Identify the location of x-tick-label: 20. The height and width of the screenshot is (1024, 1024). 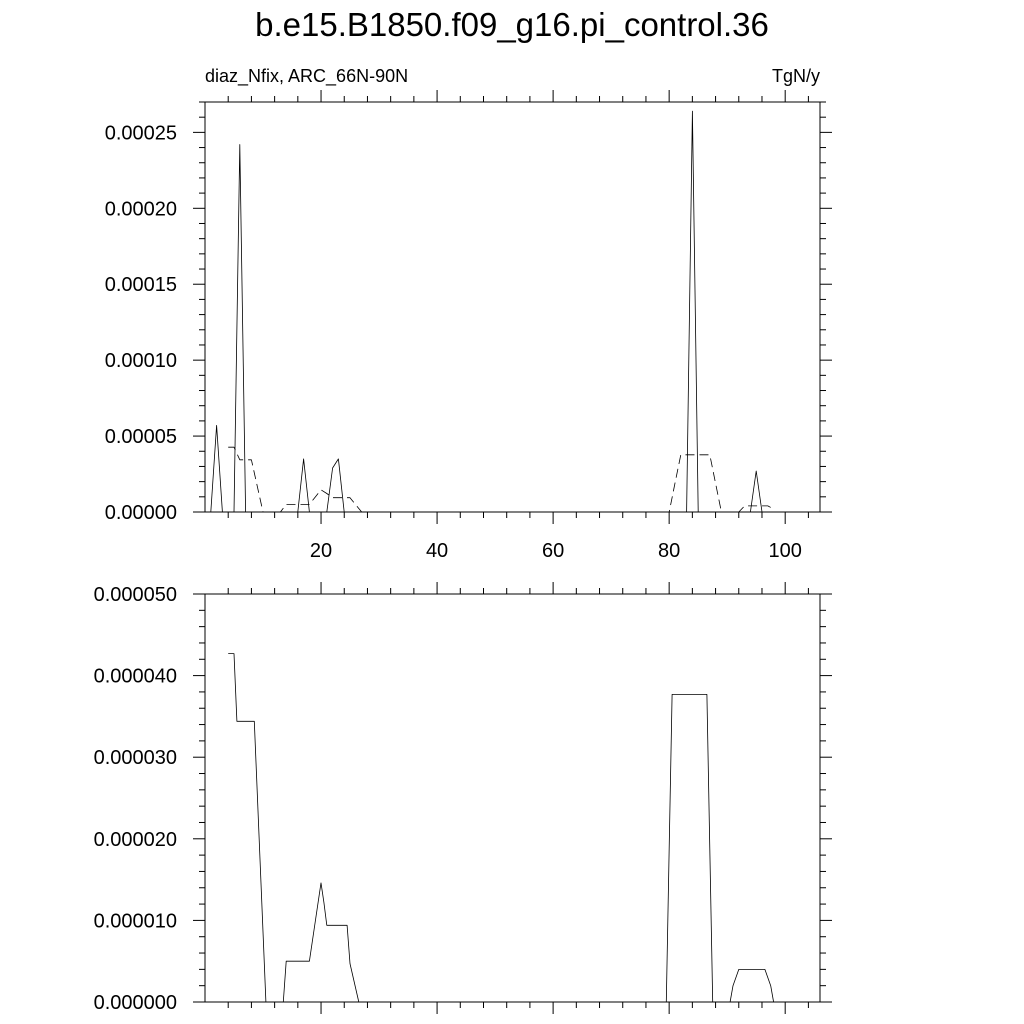
(321, 551).